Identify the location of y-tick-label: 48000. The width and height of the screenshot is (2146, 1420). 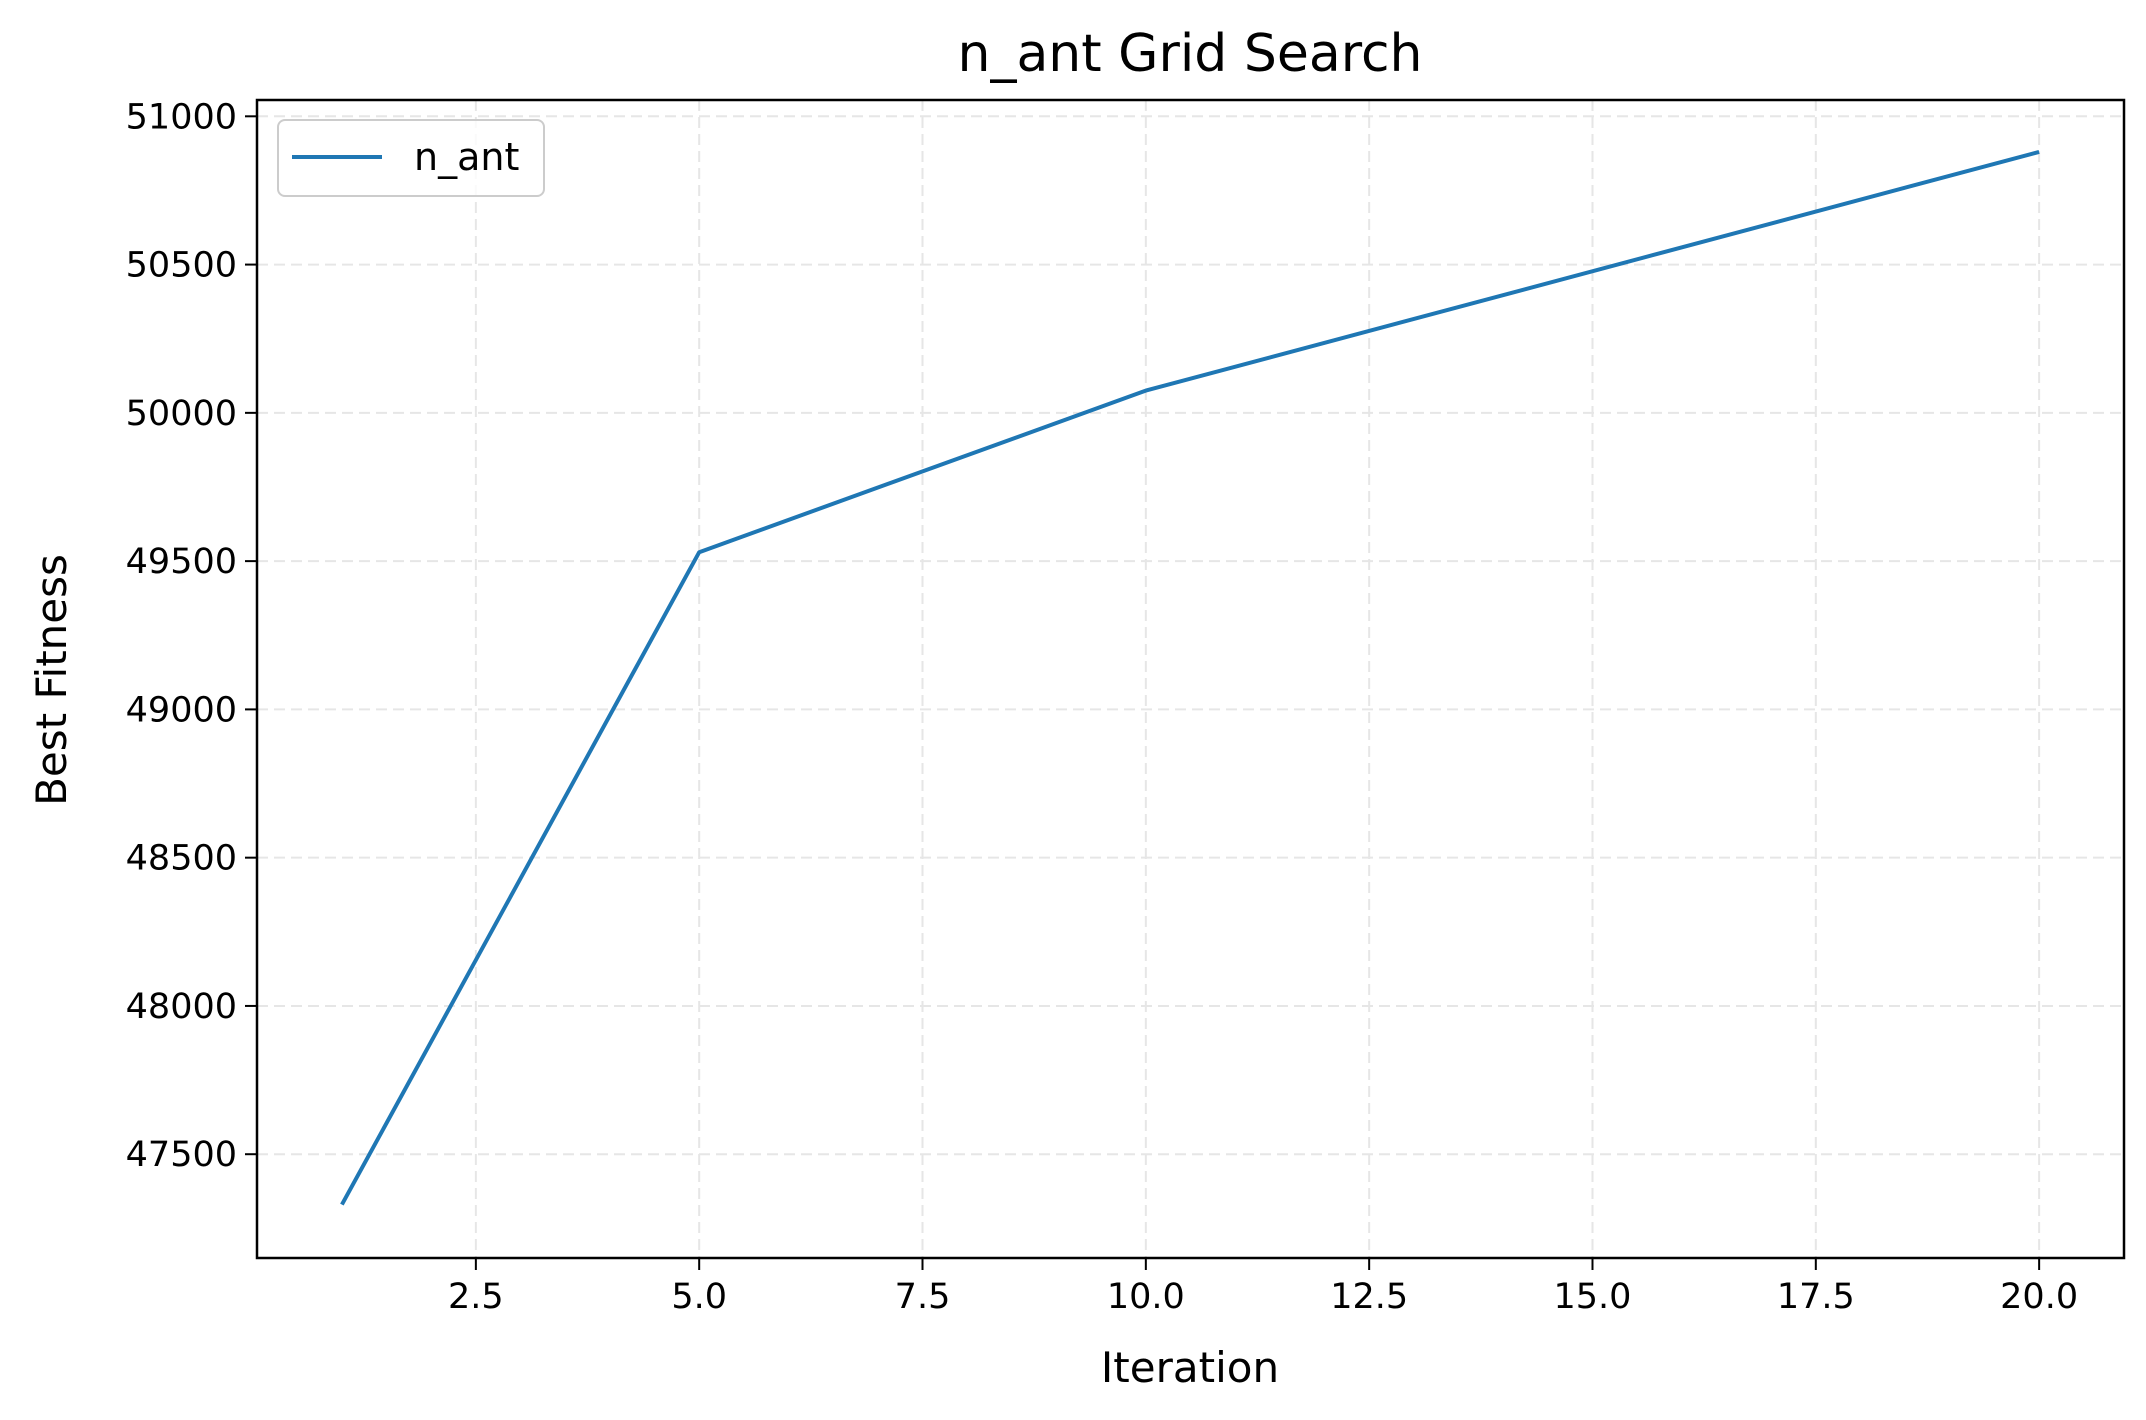
(181, 1007).